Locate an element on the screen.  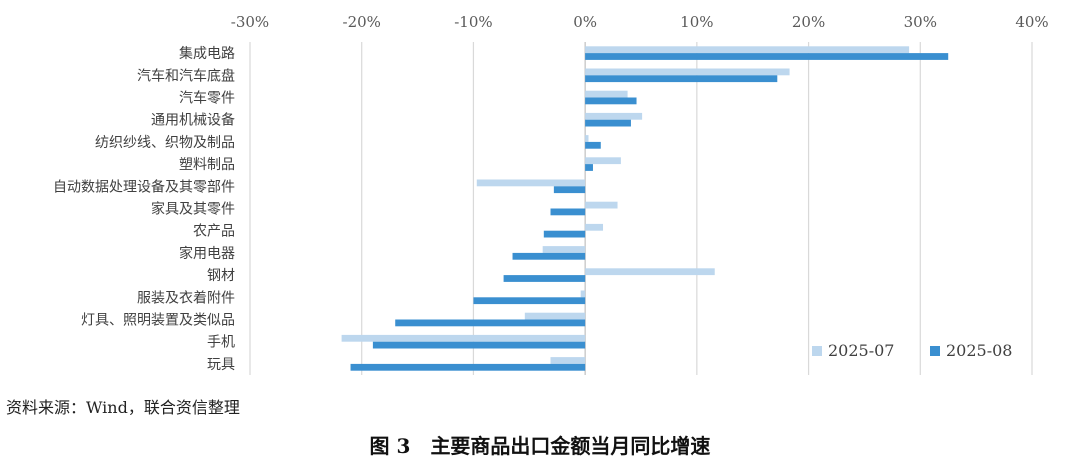
category-label: 灯具、照明装置及类似品 is located at coordinates (158, 321).